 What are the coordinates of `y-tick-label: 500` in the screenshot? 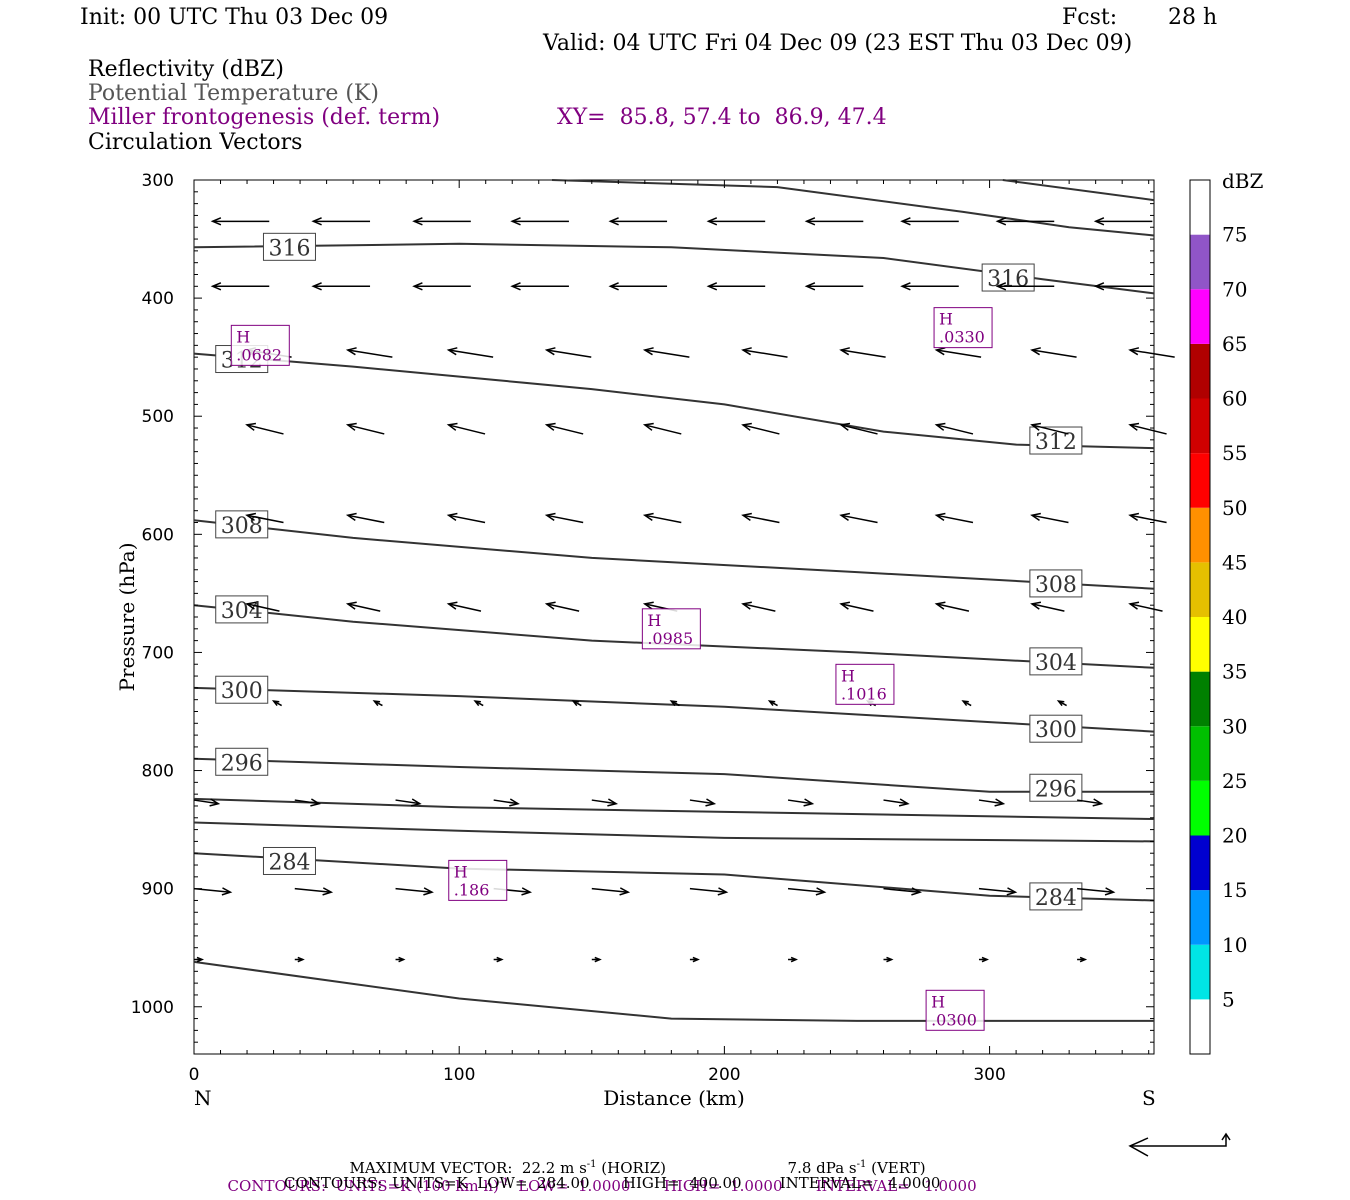 It's located at (158, 417).